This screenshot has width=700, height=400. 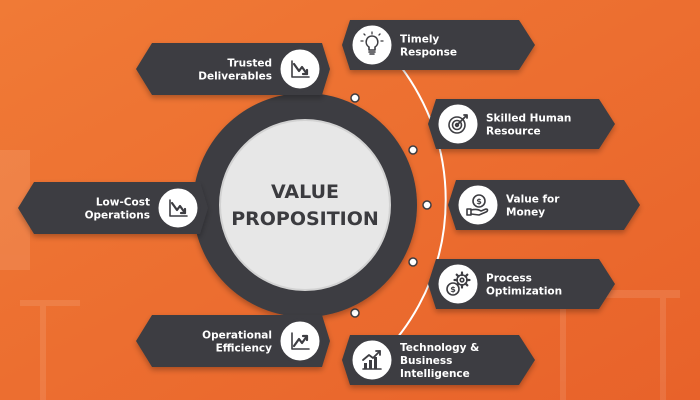 What do you see at coordinates (419, 40) in the screenshot?
I see `item-label-line: Timely` at bounding box center [419, 40].